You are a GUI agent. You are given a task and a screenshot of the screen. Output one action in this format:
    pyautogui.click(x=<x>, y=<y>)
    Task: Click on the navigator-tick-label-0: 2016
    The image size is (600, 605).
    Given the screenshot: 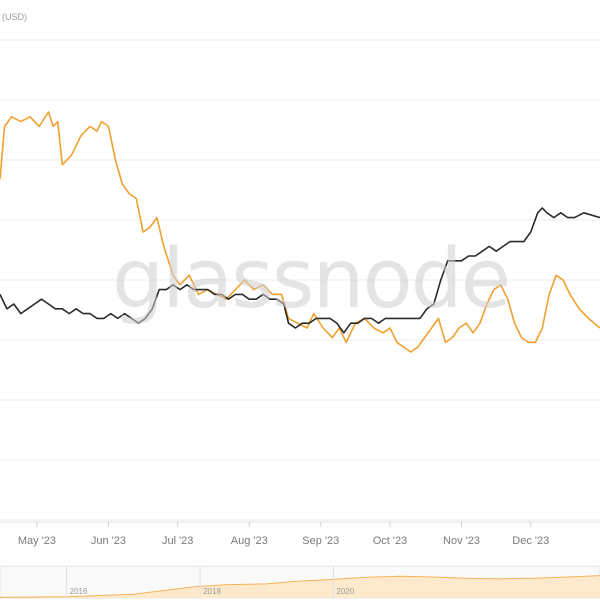 What is the action you would take?
    pyautogui.click(x=79, y=591)
    